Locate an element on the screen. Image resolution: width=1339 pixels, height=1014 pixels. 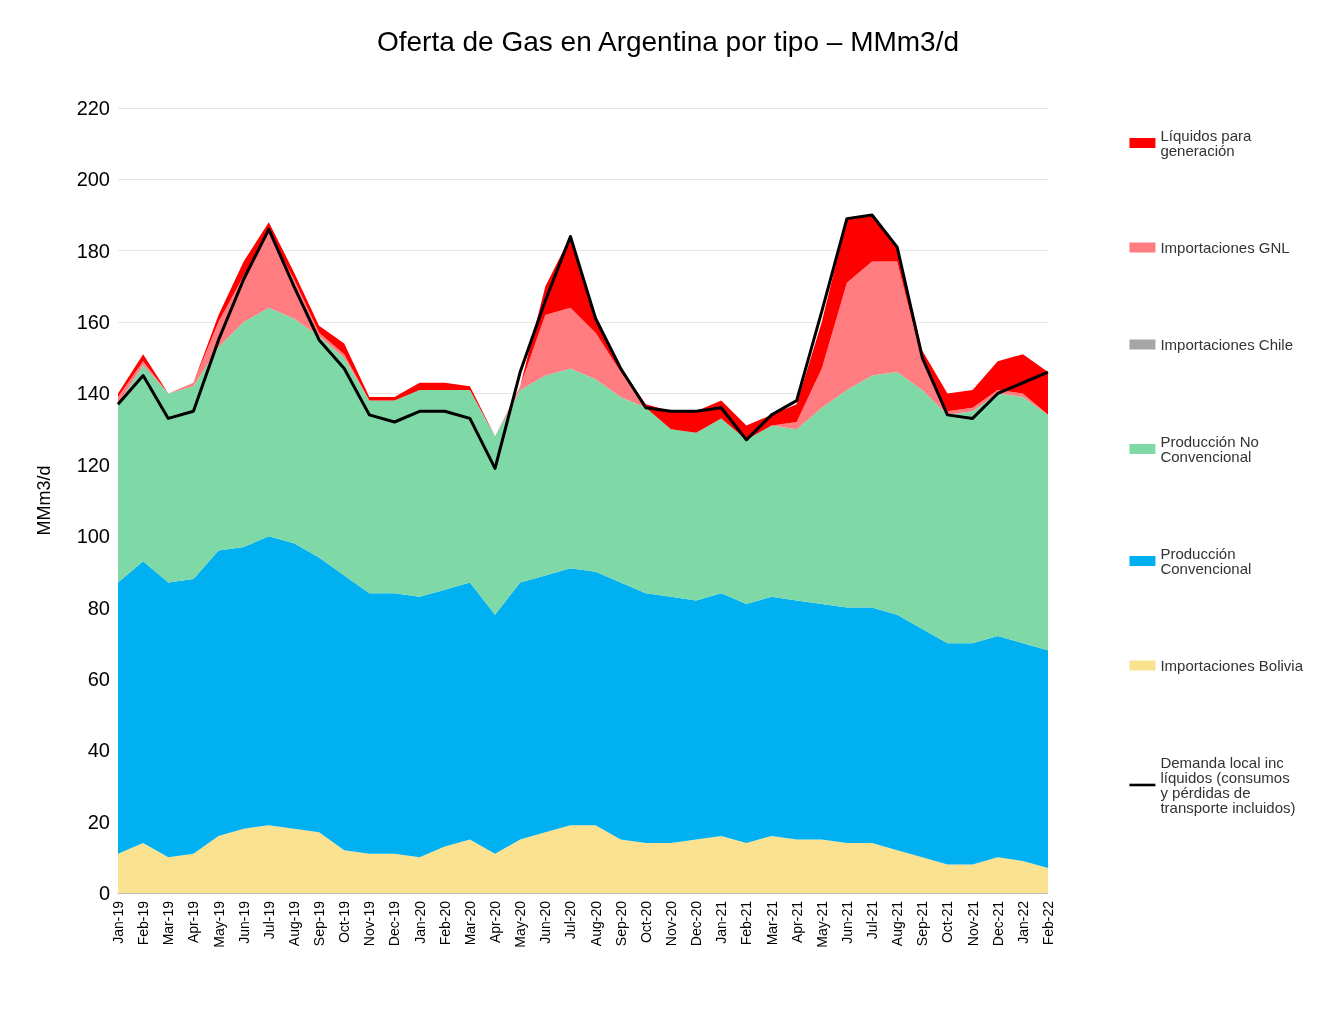
x-tick-label: Mar-19 is located at coordinates (168, 923).